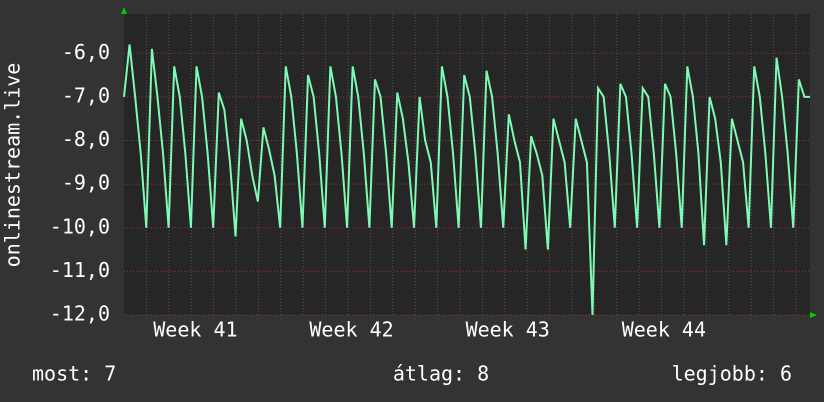 This screenshot has width=824, height=402. I want to click on footer-stat: átlag: 8, so click(441, 374).